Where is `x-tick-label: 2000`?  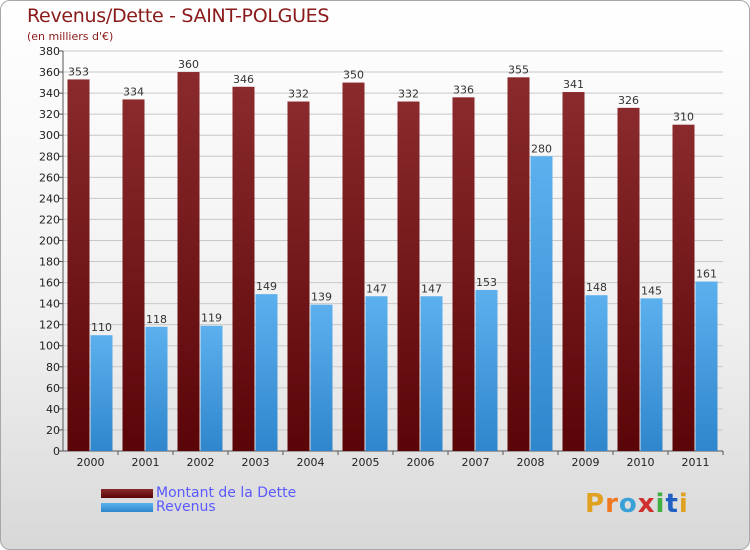 x-tick-label: 2000 is located at coordinates (91, 462).